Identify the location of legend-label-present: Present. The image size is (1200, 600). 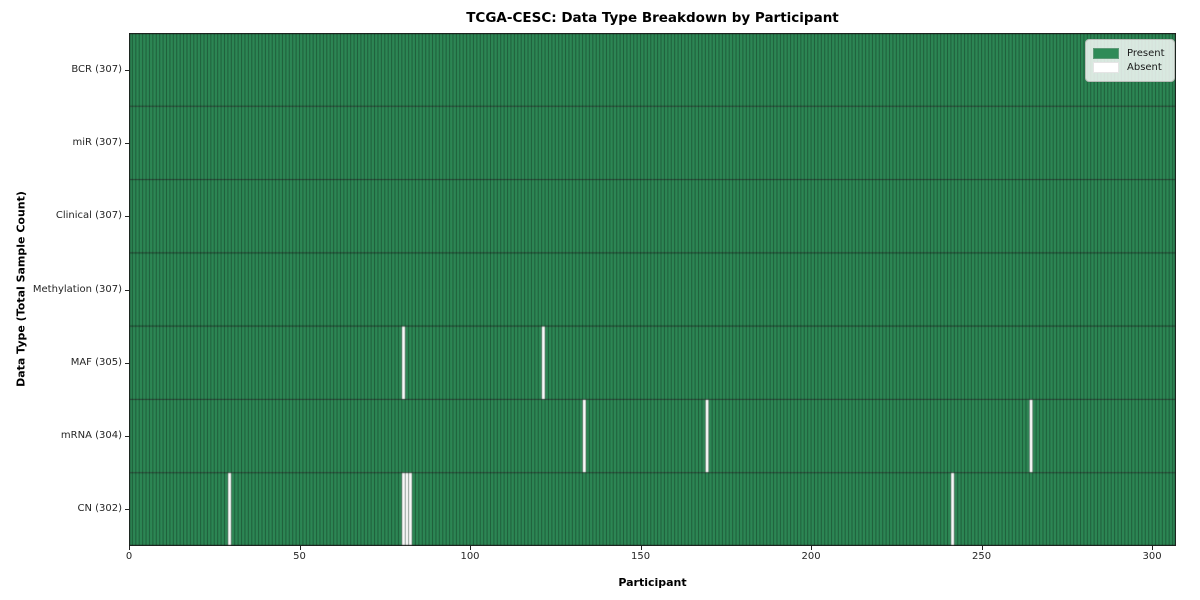
(1146, 53).